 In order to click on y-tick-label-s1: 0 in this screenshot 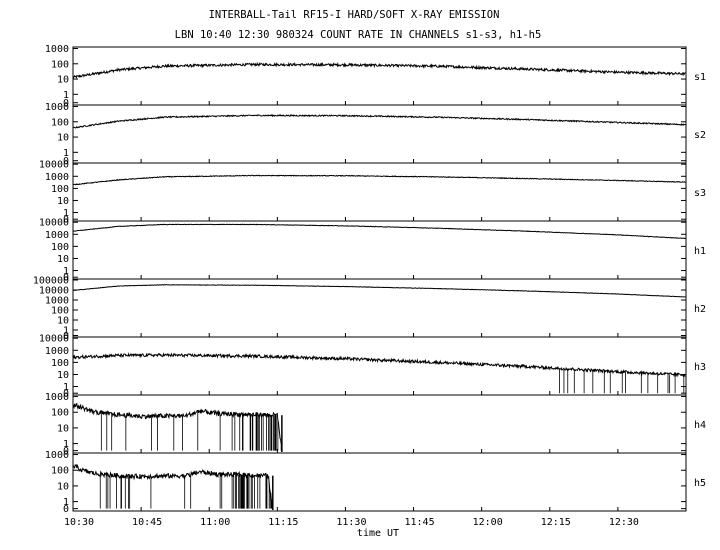, I will do `click(66, 103)`.